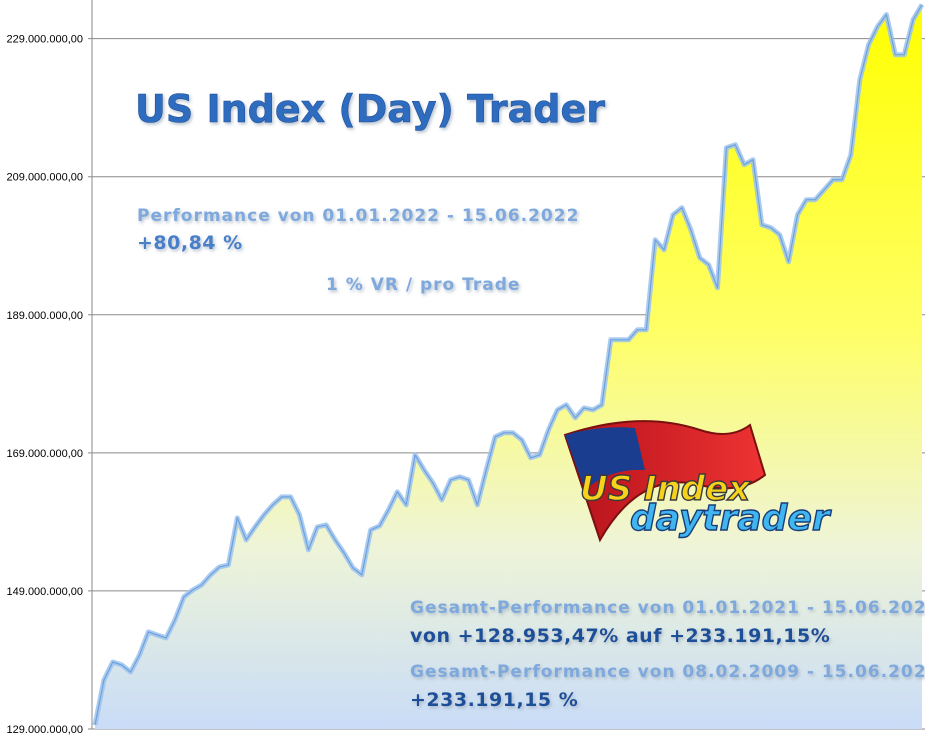  What do you see at coordinates (494, 700) in the screenshot?
I see `annotation: +233.191,15 %` at bounding box center [494, 700].